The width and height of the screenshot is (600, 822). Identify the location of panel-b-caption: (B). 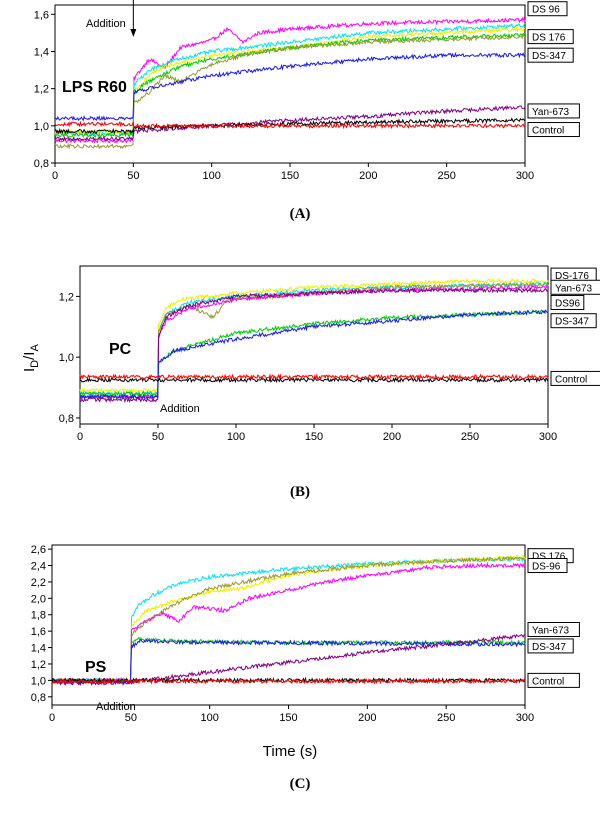
(300, 492).